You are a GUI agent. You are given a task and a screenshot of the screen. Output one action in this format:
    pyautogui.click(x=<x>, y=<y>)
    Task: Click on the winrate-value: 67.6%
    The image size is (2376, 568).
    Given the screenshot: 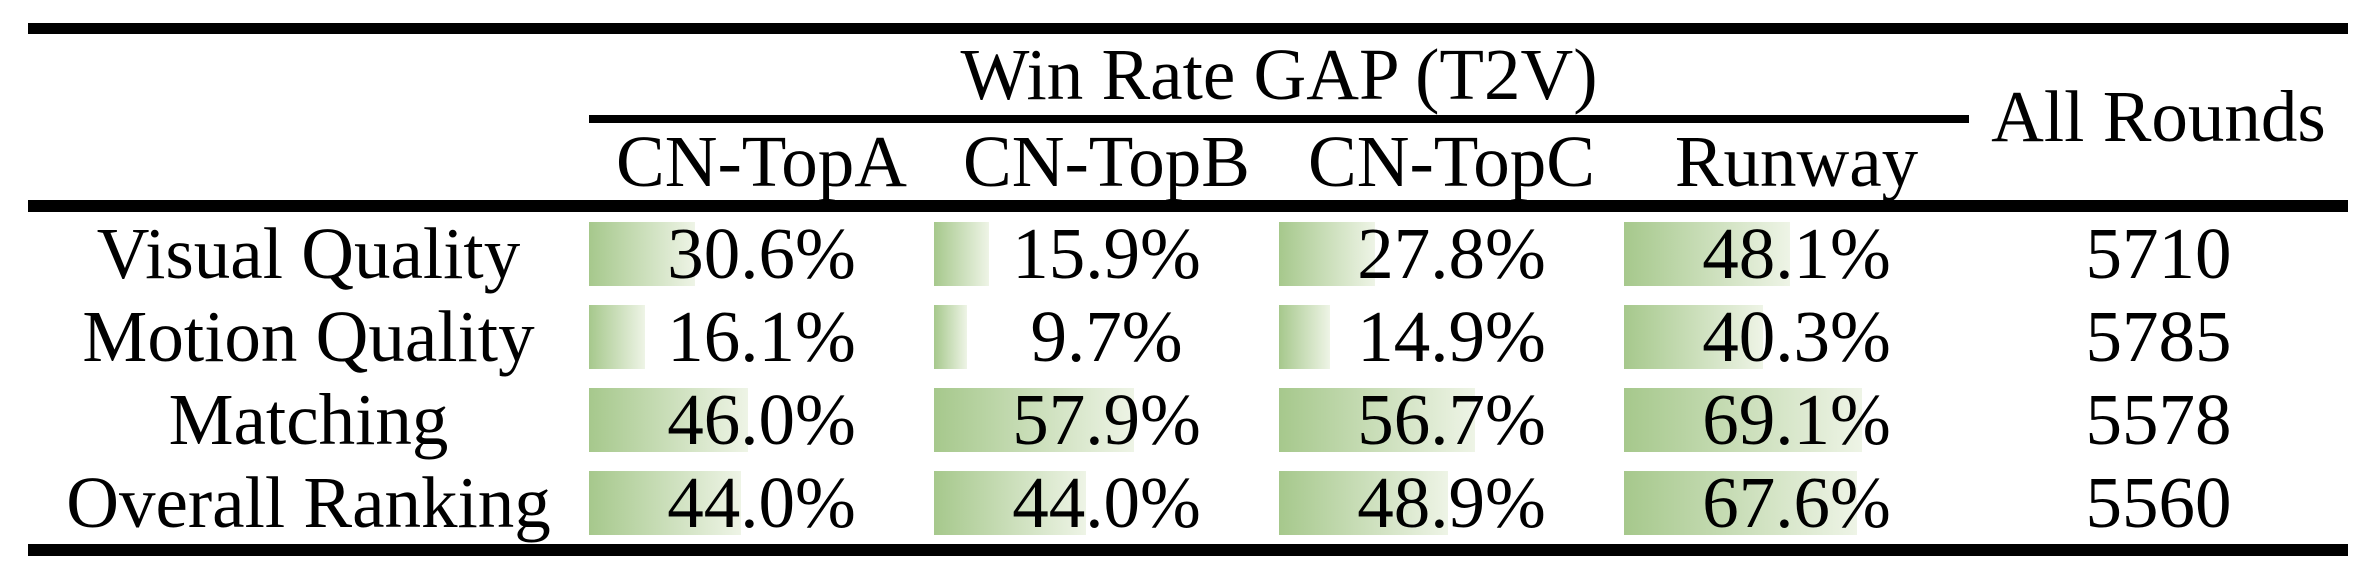 What is the action you would take?
    pyautogui.click(x=1796, y=502)
    